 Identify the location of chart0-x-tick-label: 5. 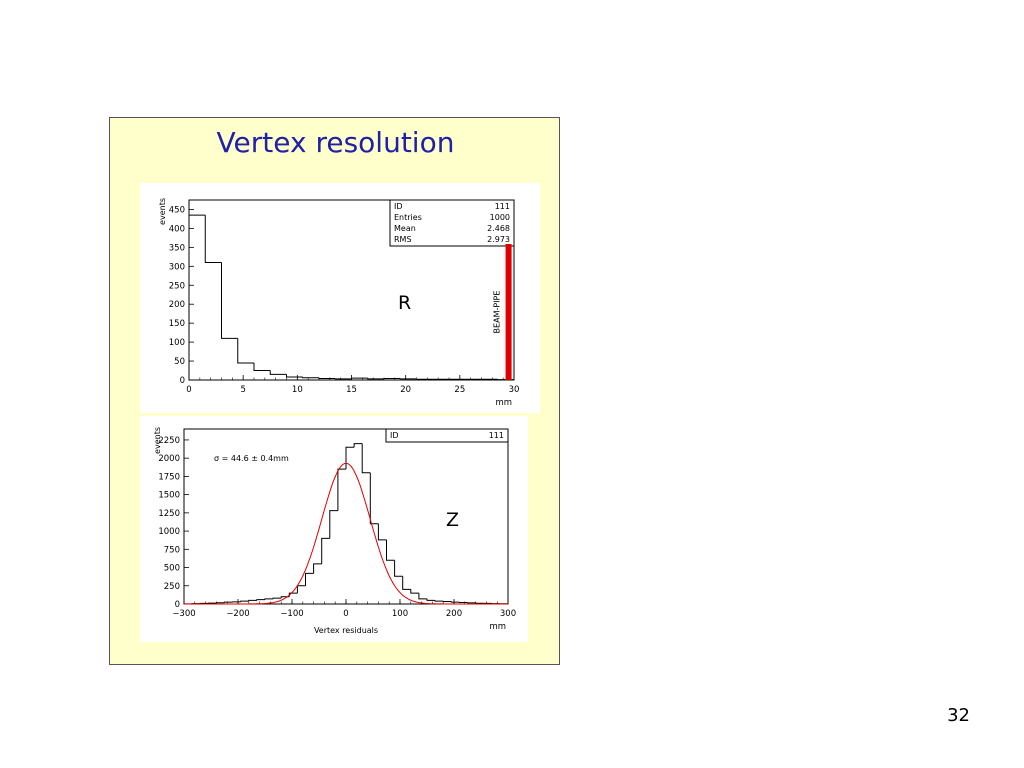
(242, 390).